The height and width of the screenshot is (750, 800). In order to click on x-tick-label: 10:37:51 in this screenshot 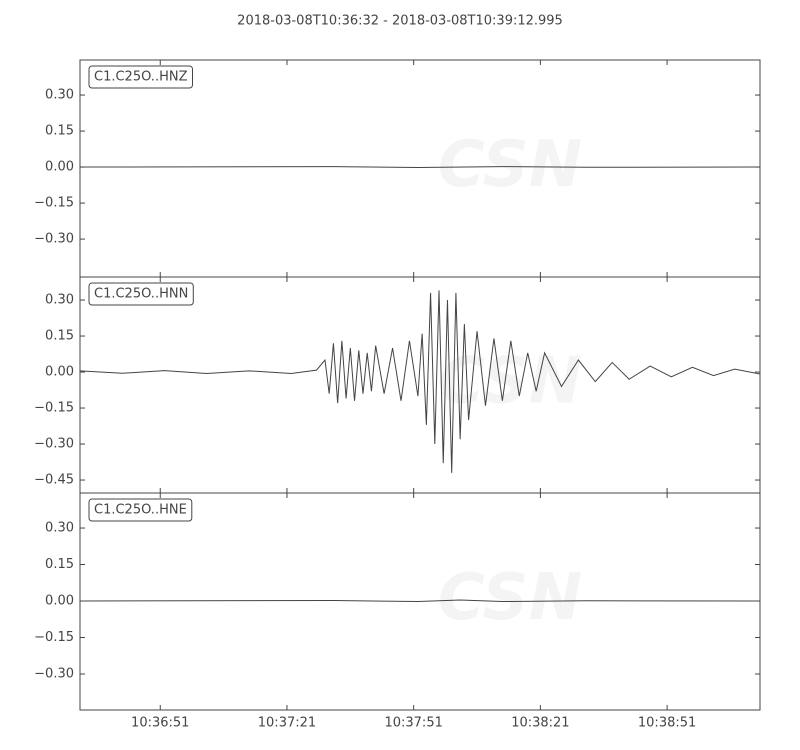, I will do `click(413, 723)`.